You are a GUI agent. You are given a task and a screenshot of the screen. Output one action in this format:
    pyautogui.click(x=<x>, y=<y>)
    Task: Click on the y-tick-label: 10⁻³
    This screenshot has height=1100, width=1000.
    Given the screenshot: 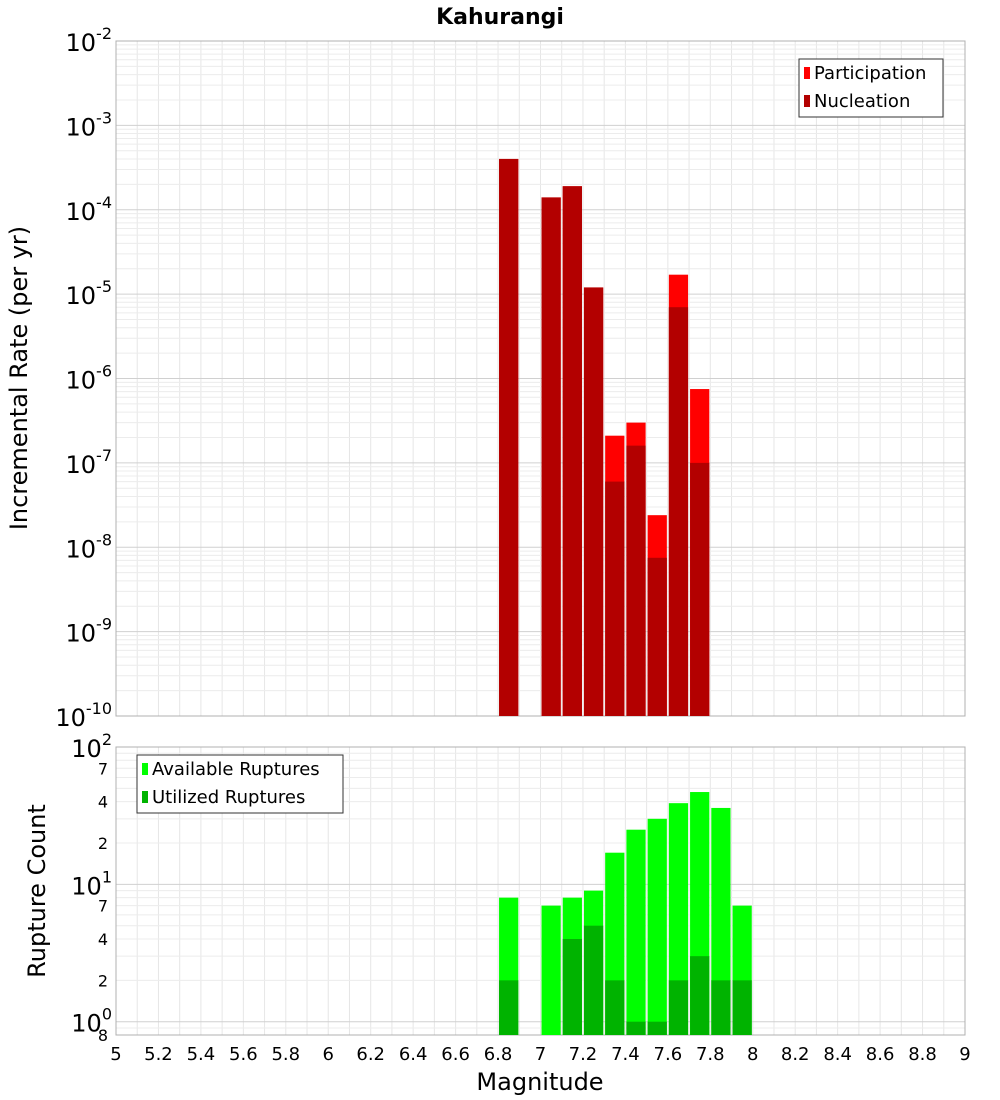 What is the action you would take?
    pyautogui.click(x=89, y=124)
    